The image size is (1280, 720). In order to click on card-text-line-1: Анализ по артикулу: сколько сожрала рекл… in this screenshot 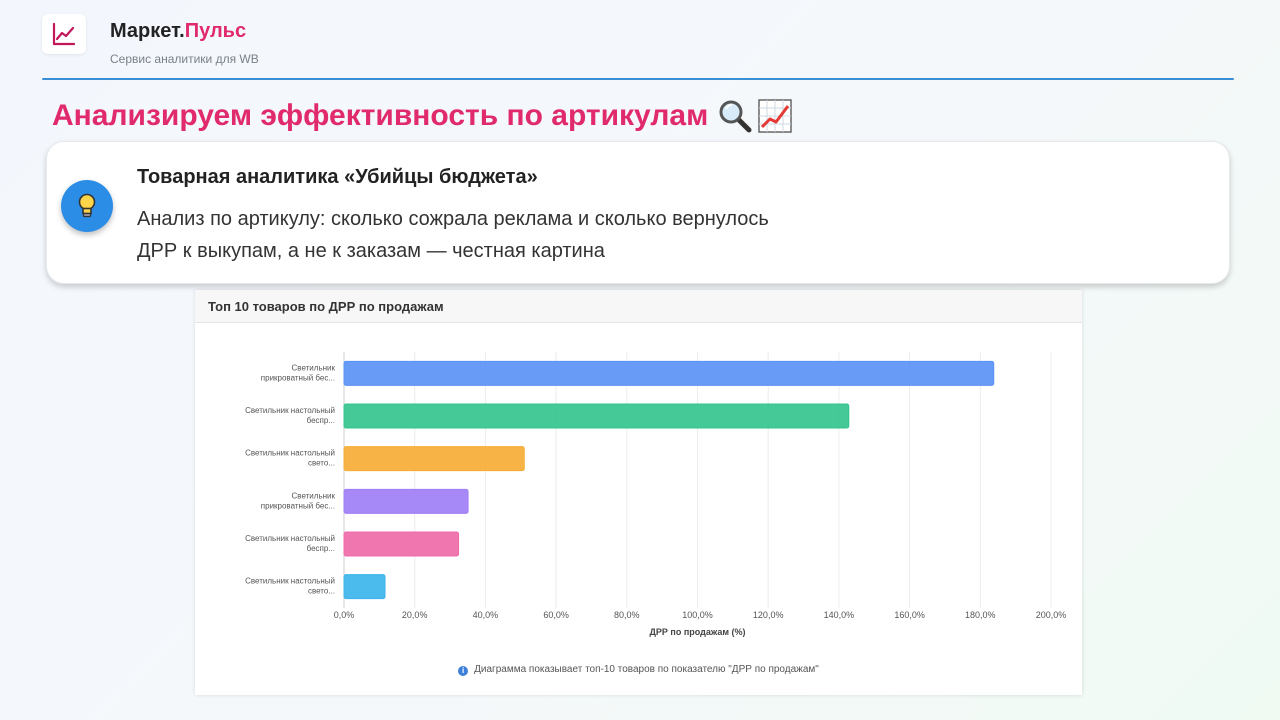, I will do `click(453, 219)`.